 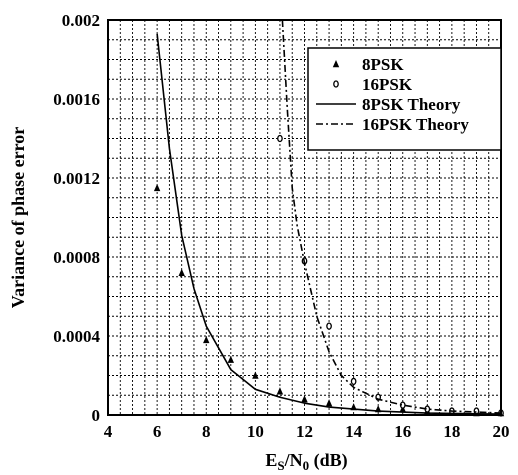 I want to click on legend-label: 16PSK, so click(x=387, y=84).